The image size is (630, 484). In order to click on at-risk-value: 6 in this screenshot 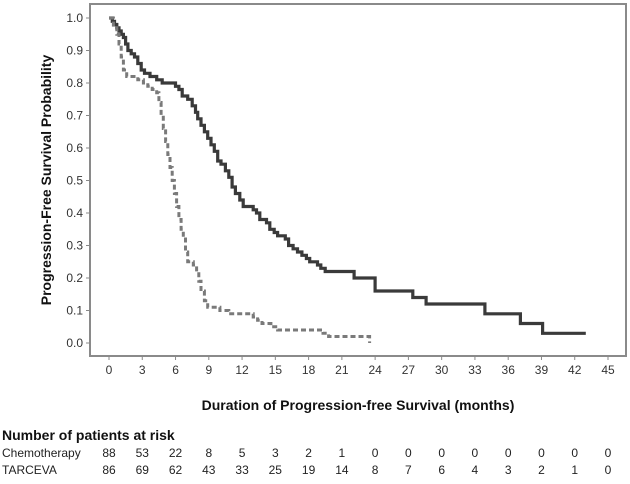, I will do `click(442, 470)`.